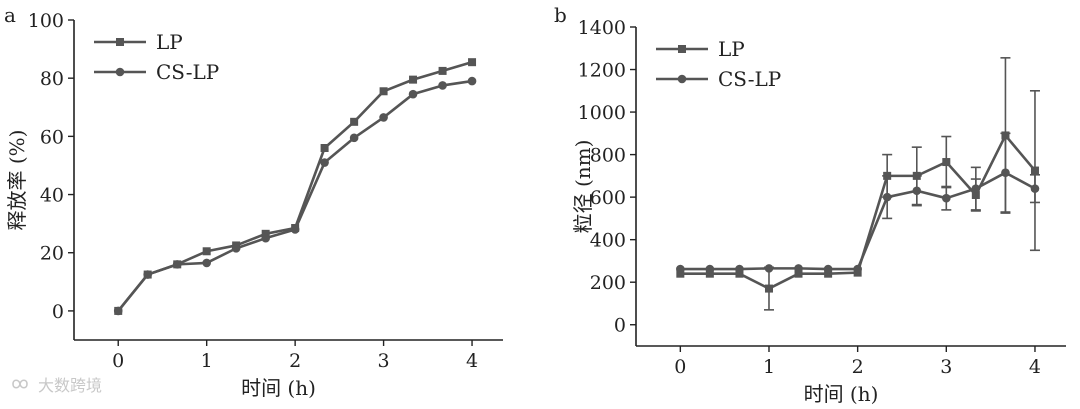  What do you see at coordinates (52, 196) in the screenshot?
I see `panel-a-y-tick-label: 40` at bounding box center [52, 196].